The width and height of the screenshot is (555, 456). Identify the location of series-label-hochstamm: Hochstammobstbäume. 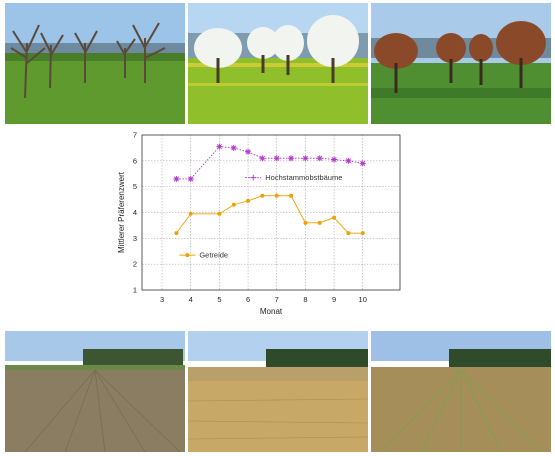
(303, 177).